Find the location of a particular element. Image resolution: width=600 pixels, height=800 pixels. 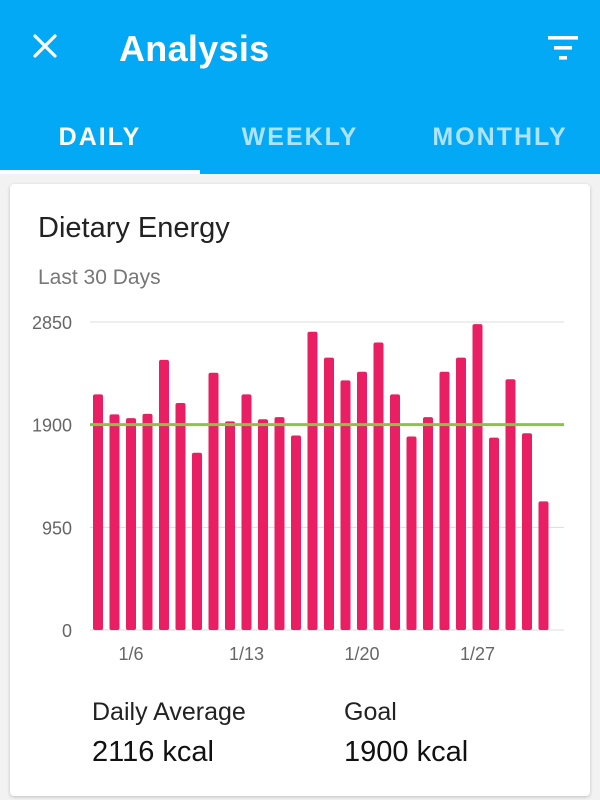

card-subtitle: Last 30 Days is located at coordinates (99, 277).